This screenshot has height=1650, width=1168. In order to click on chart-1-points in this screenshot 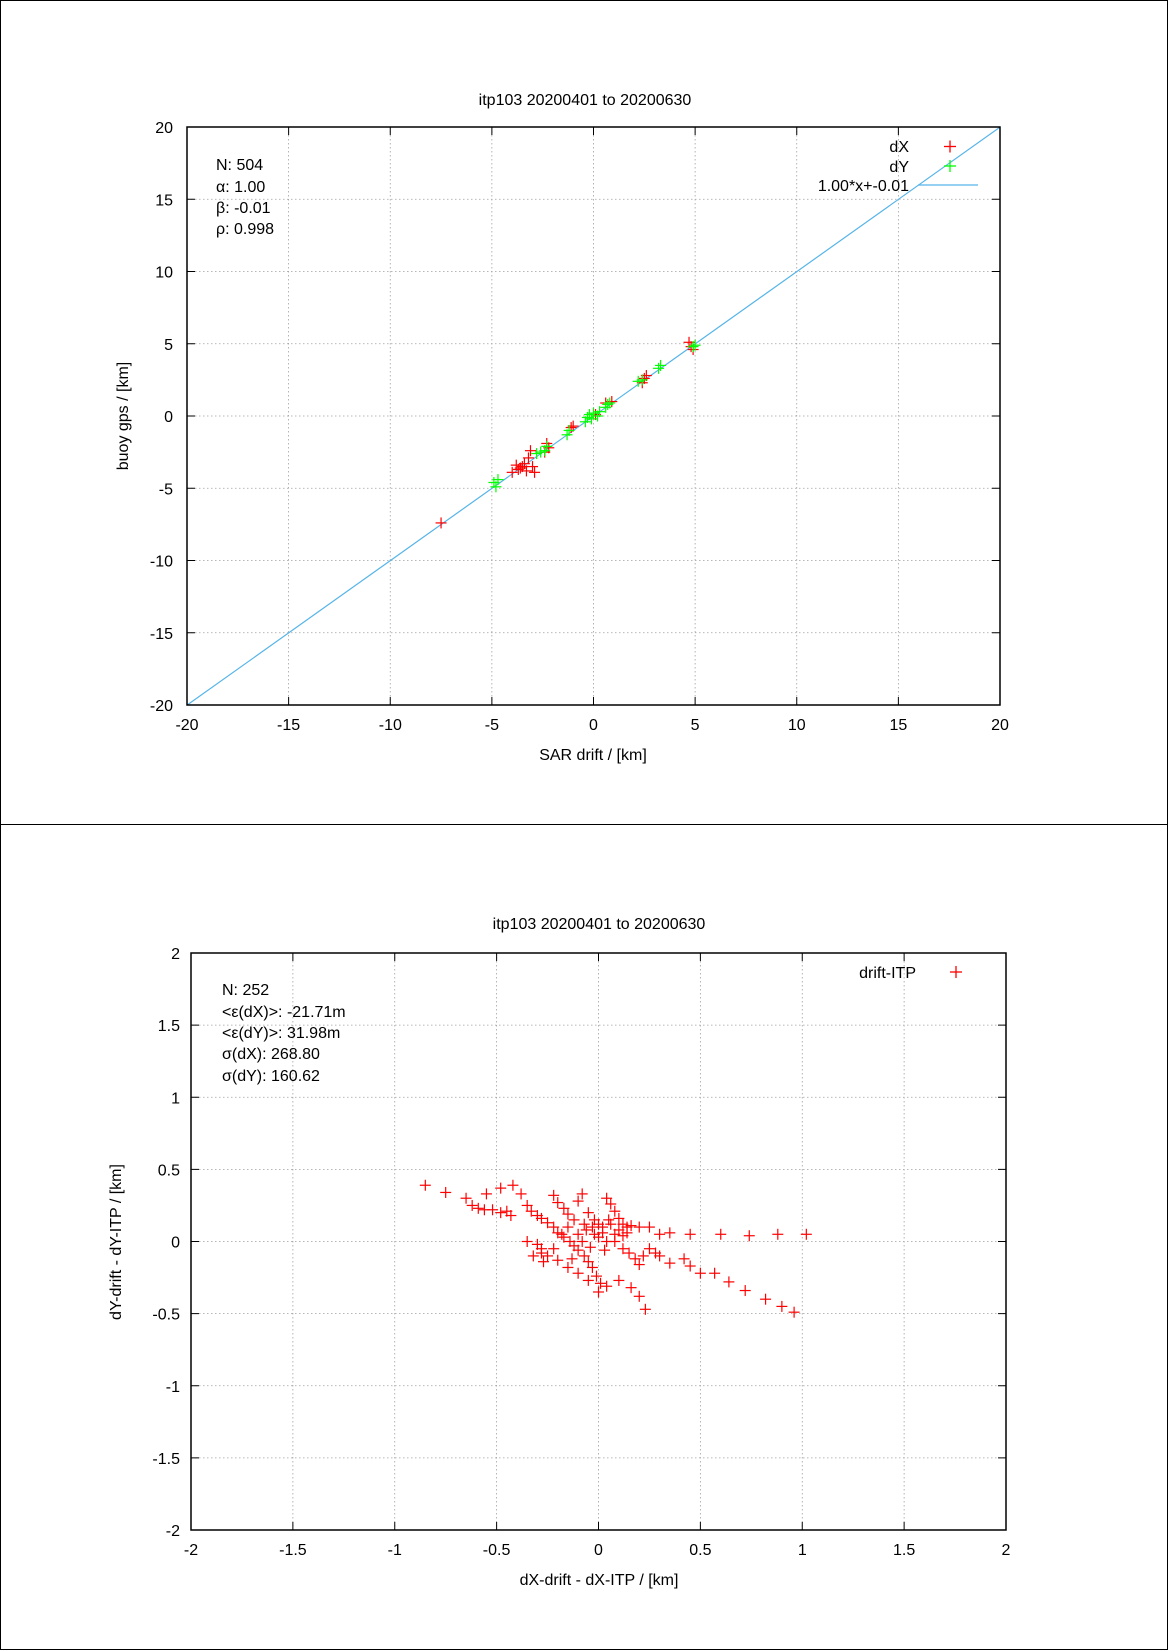, I will do `click(568, 432)`.